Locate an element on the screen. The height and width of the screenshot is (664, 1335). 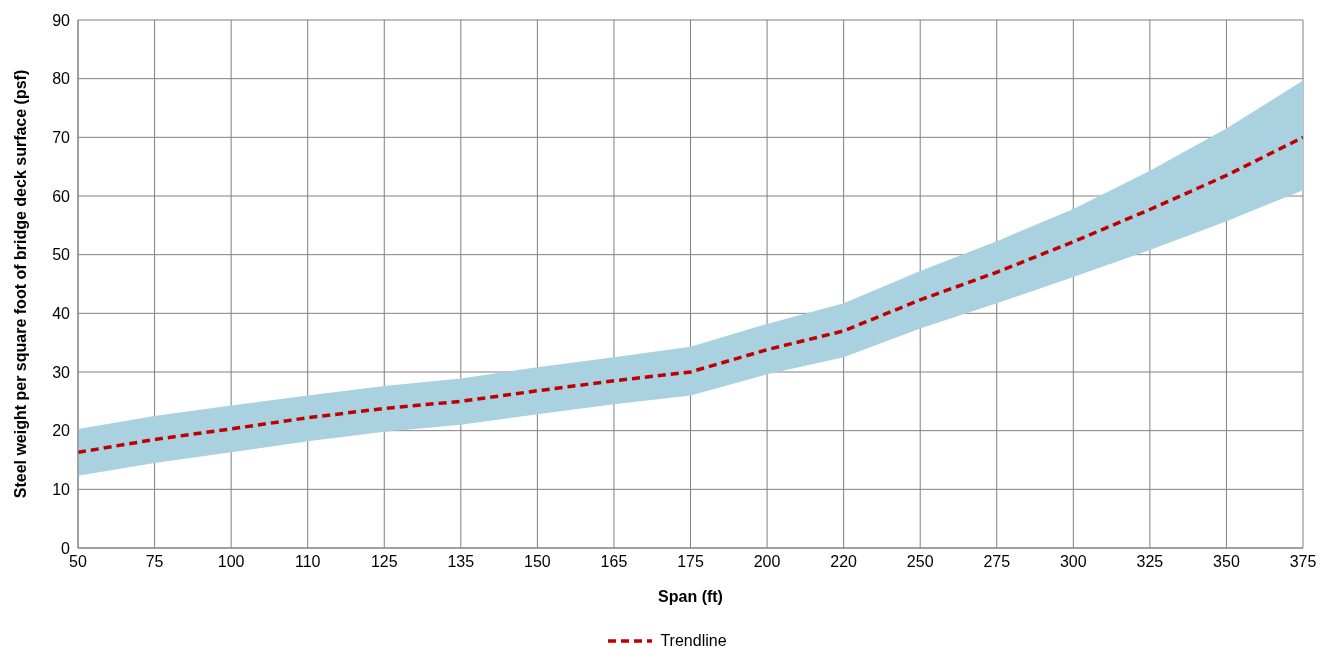
x-tick-label: 375 is located at coordinates (1303, 562).